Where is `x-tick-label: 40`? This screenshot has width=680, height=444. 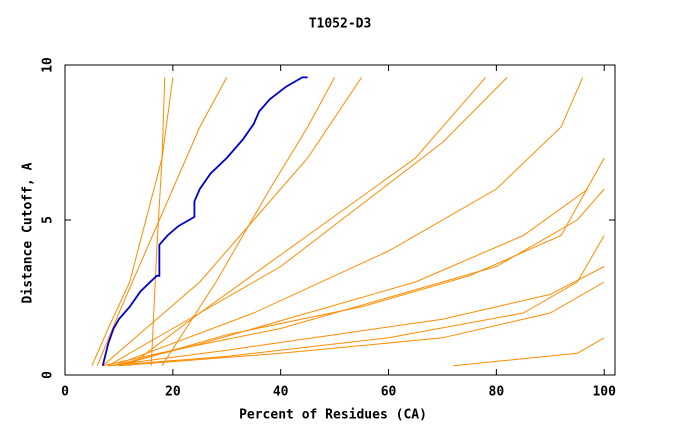 x-tick-label: 40 is located at coordinates (281, 392).